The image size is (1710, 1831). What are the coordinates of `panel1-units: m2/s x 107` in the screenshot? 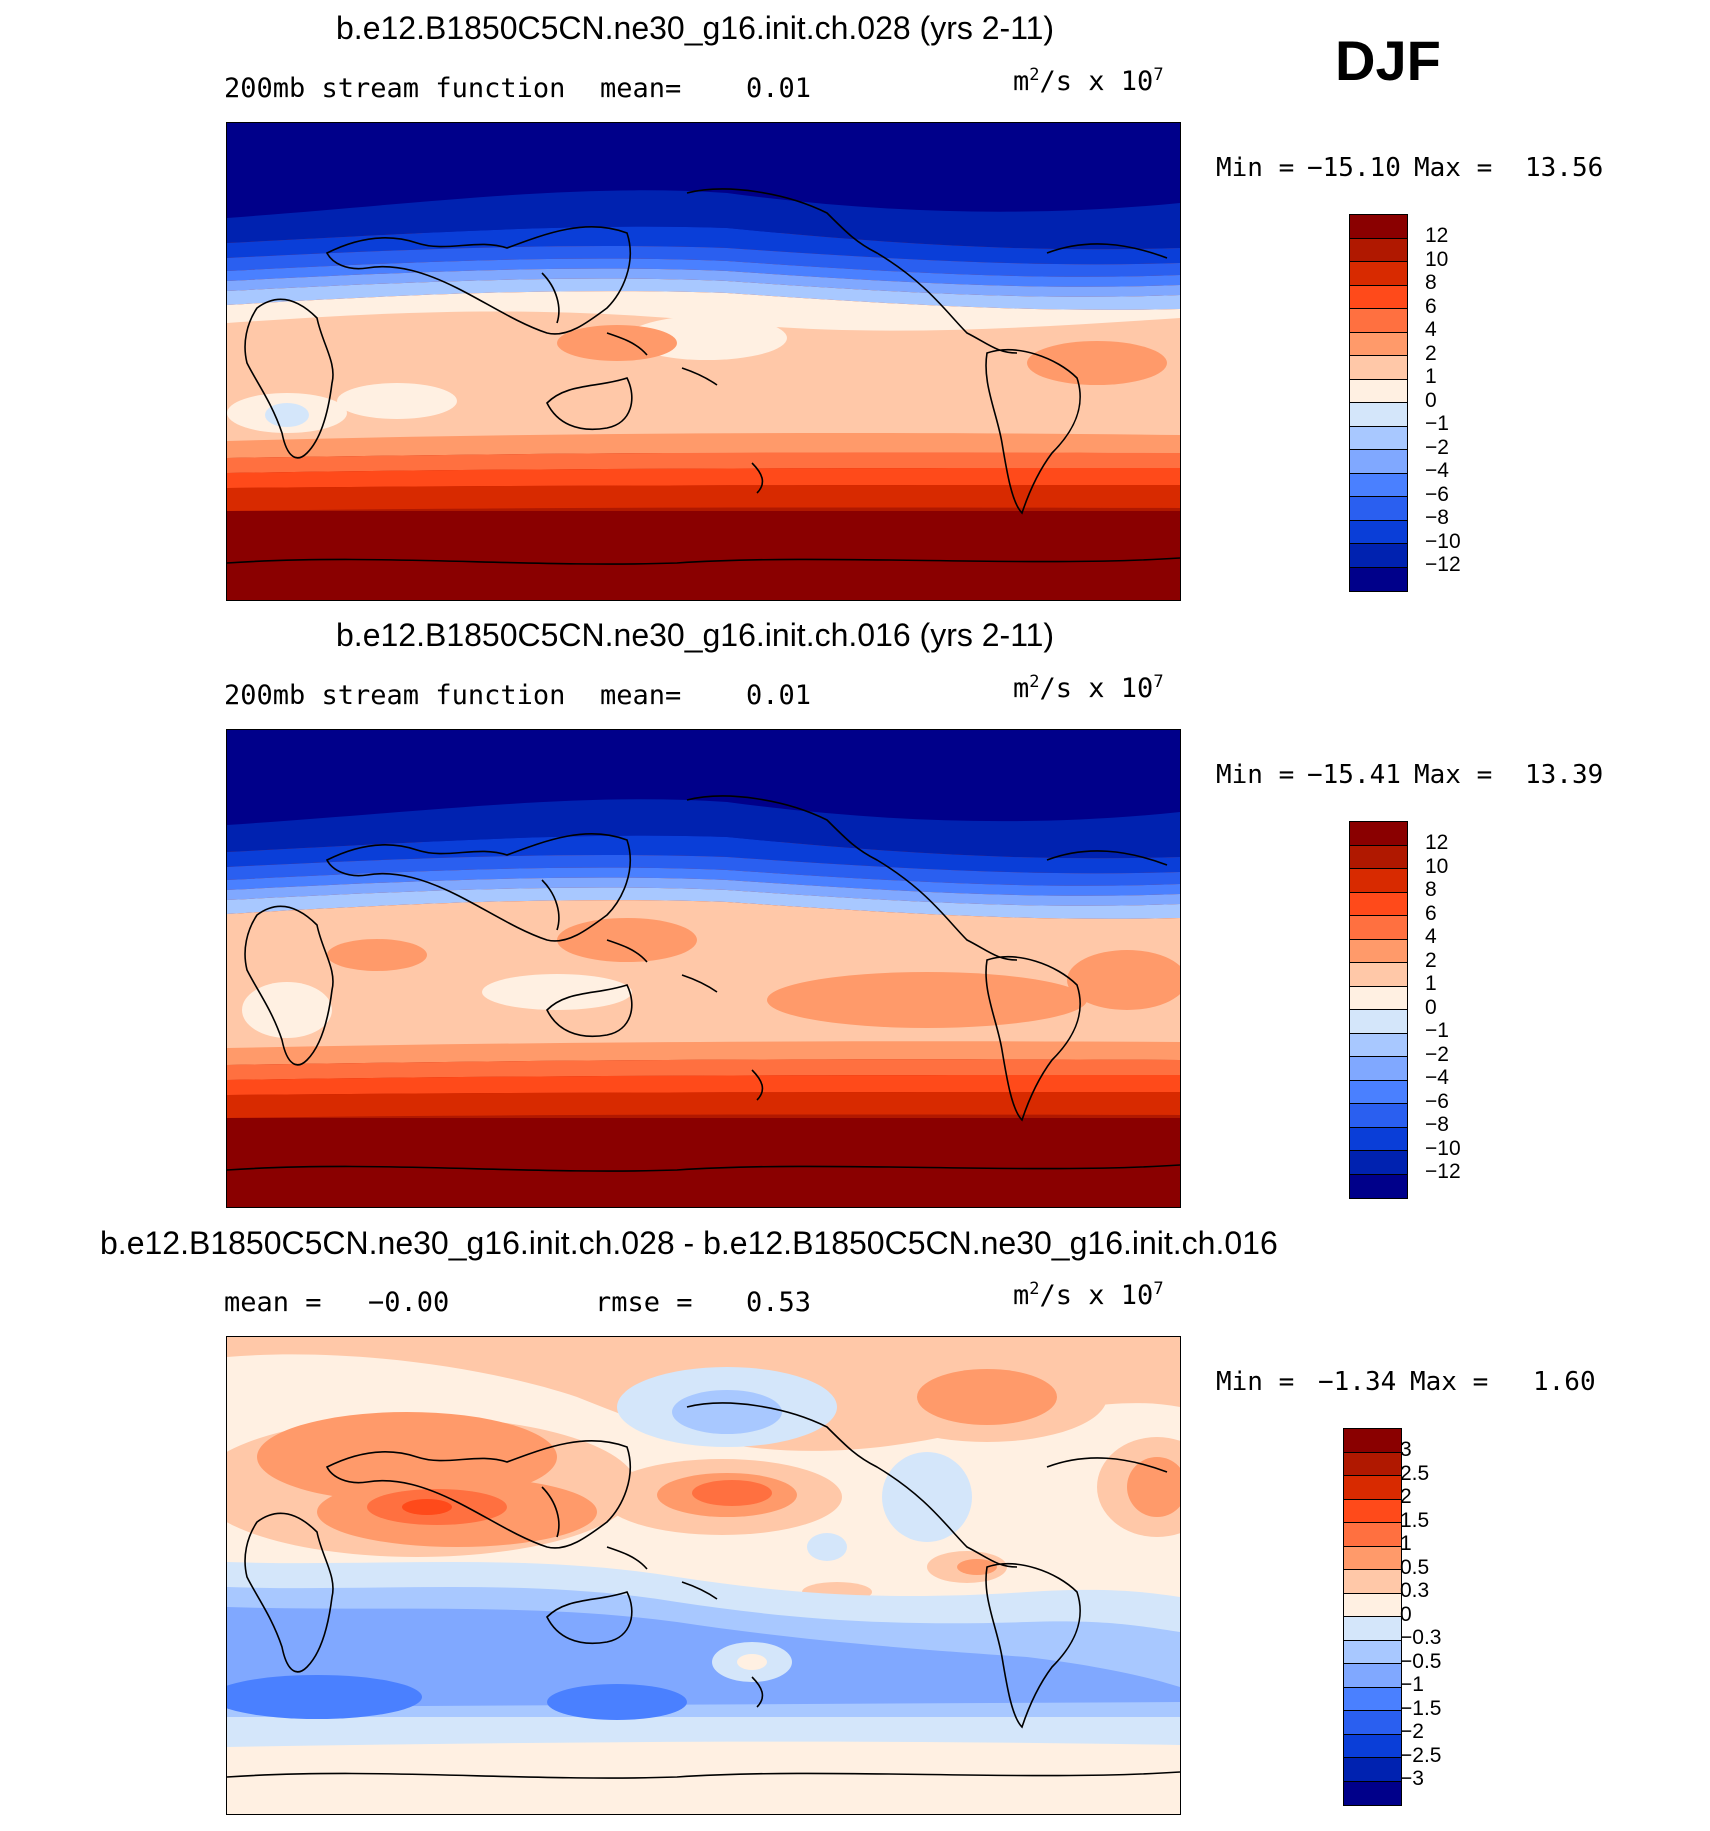 It's located at (1088, 81).